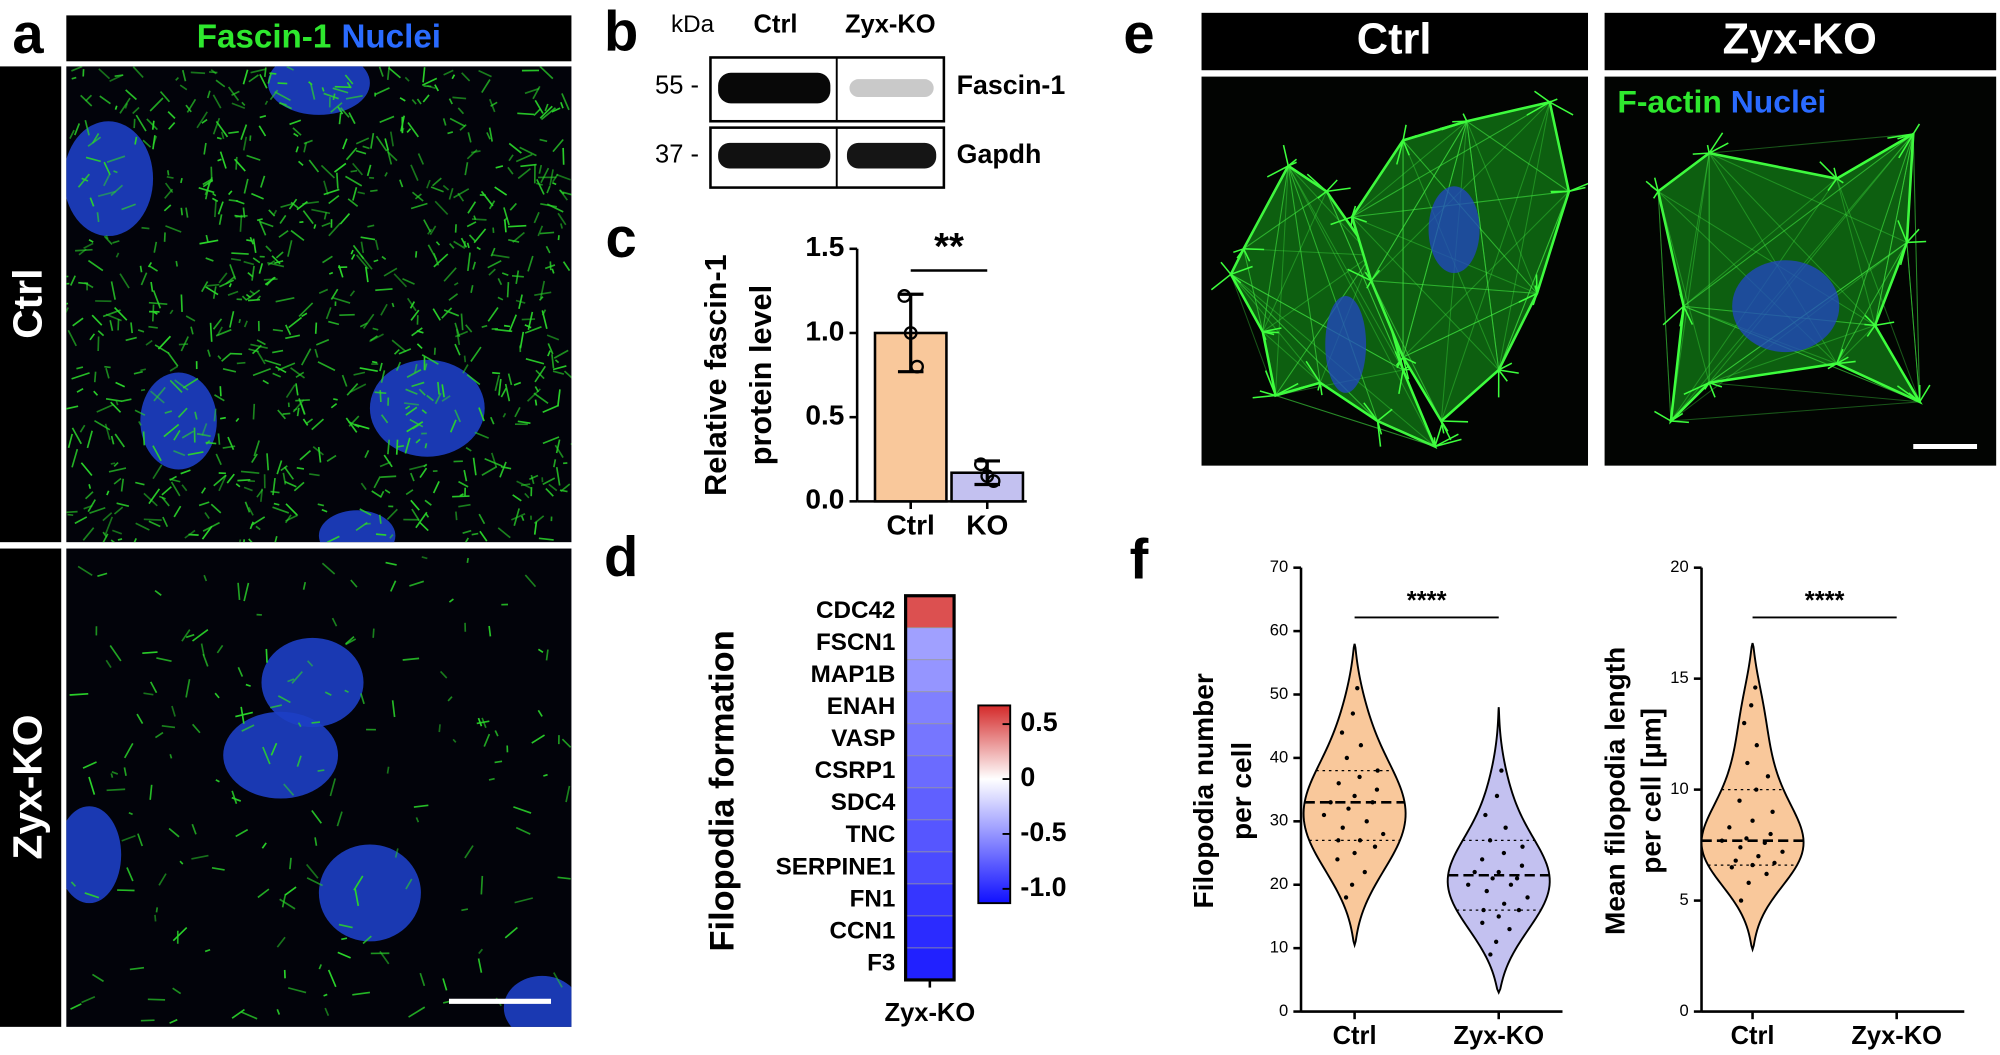  What do you see at coordinates (264, 36) in the screenshot?
I see `stain-label: Fascin-1` at bounding box center [264, 36].